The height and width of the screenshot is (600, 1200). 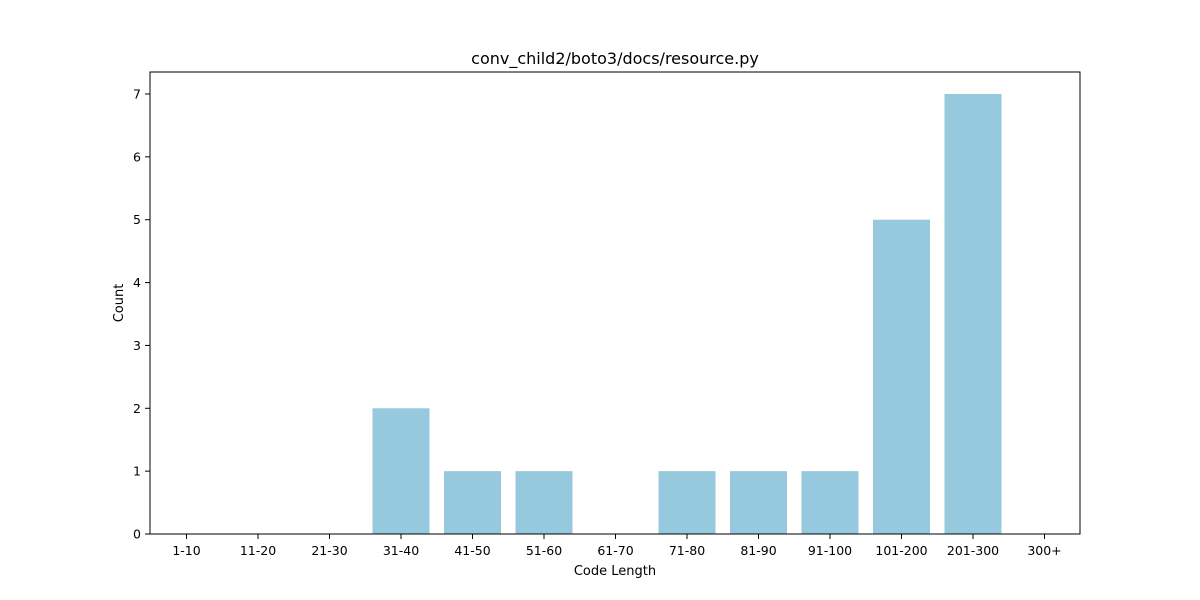 I want to click on x-tick-label: 41-50, so click(x=472, y=550).